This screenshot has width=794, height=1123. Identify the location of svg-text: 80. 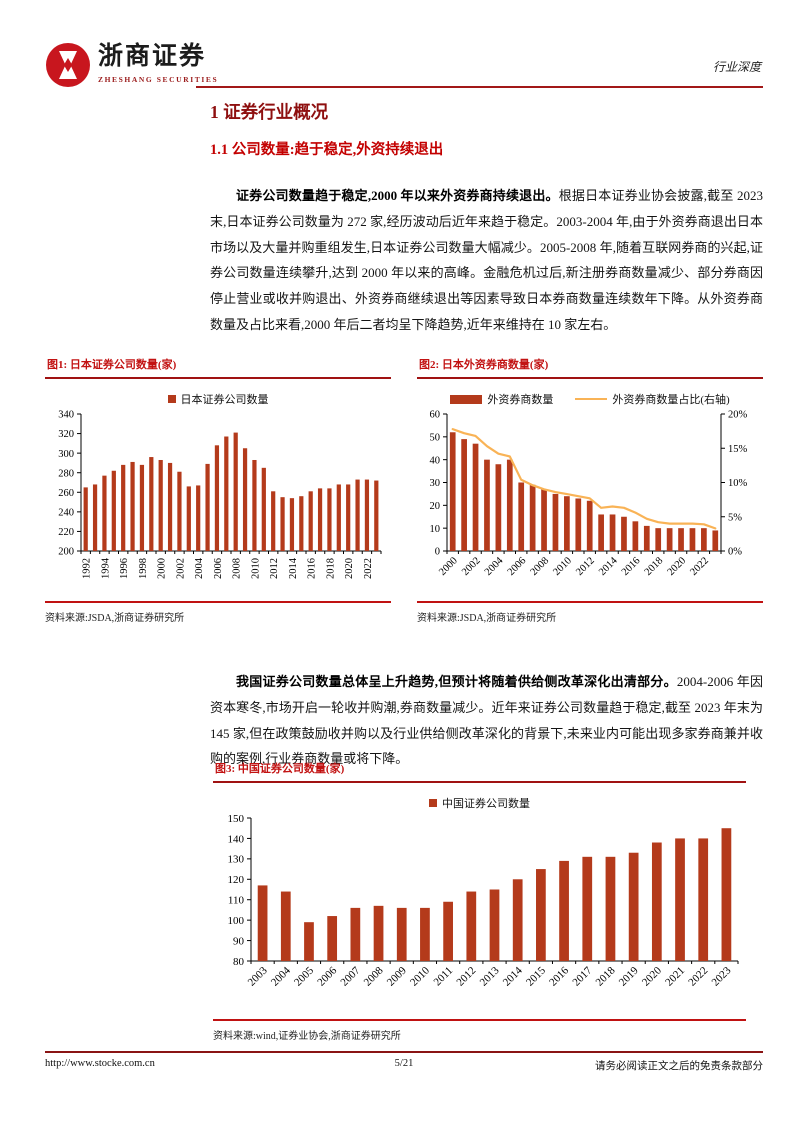
(239, 962).